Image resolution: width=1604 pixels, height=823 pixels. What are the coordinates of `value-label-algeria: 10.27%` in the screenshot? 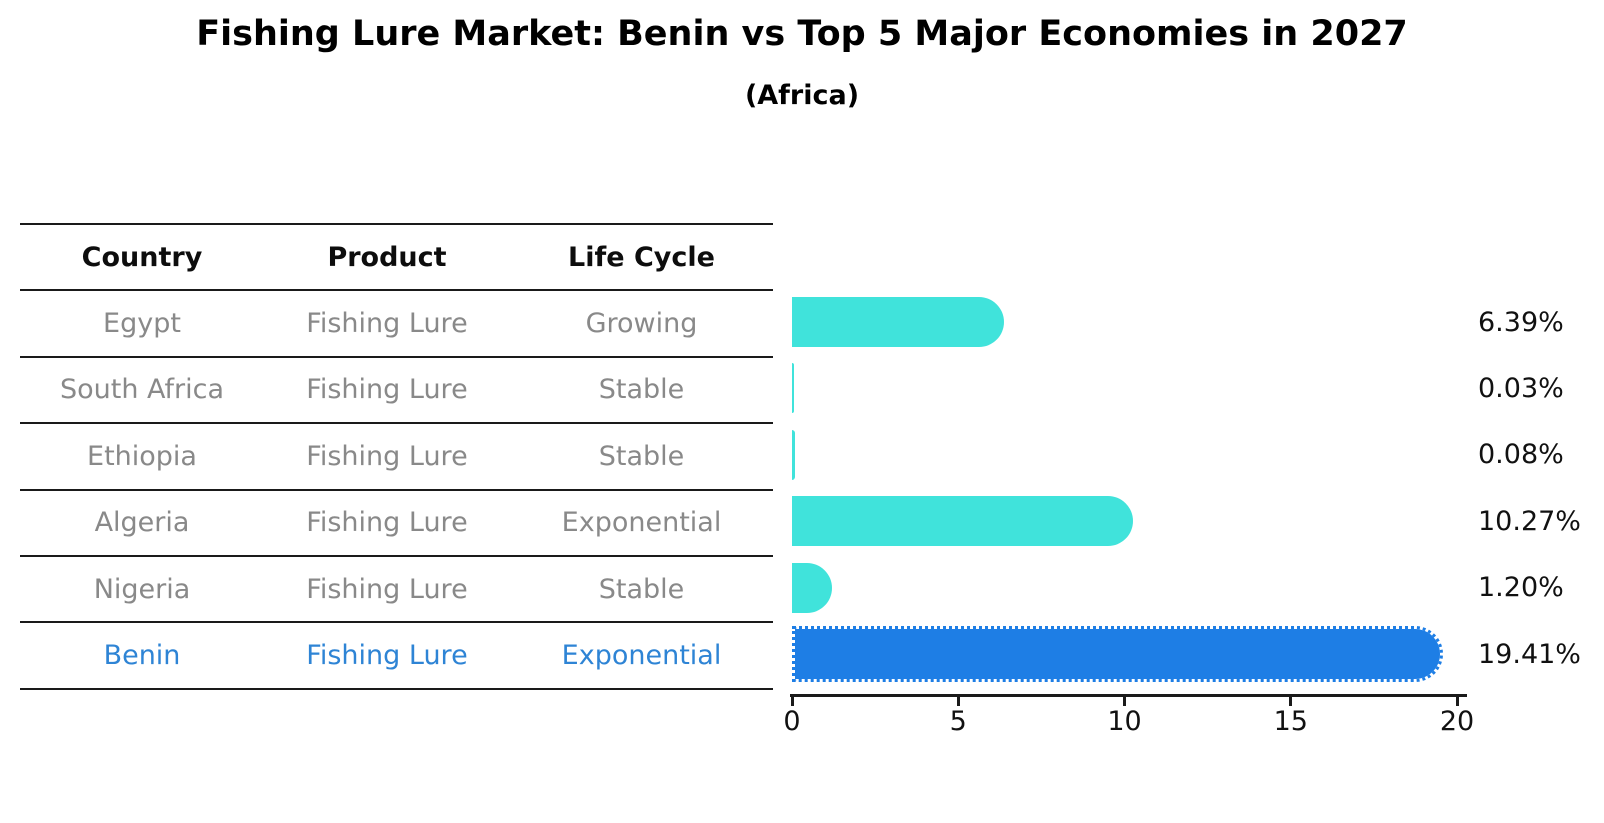 It's located at (1529, 521).